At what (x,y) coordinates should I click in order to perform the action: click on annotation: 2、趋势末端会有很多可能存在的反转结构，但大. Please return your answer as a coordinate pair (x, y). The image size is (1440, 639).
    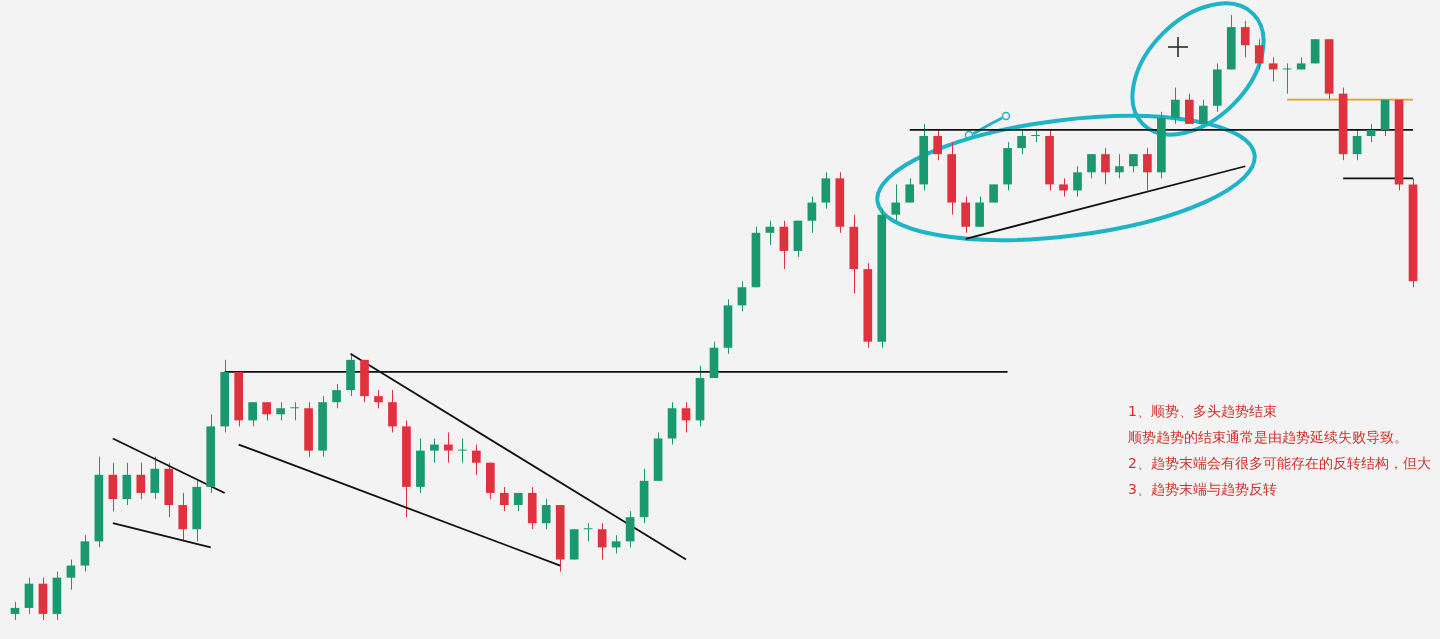
    Looking at the image, I should click on (1279, 463).